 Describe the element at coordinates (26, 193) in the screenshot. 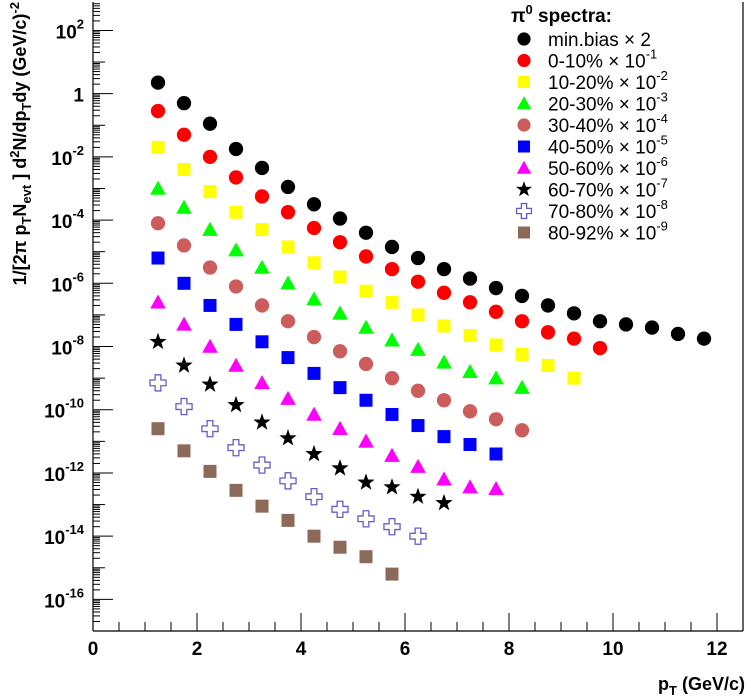

I see `ylabel-sub2: evt` at that location.